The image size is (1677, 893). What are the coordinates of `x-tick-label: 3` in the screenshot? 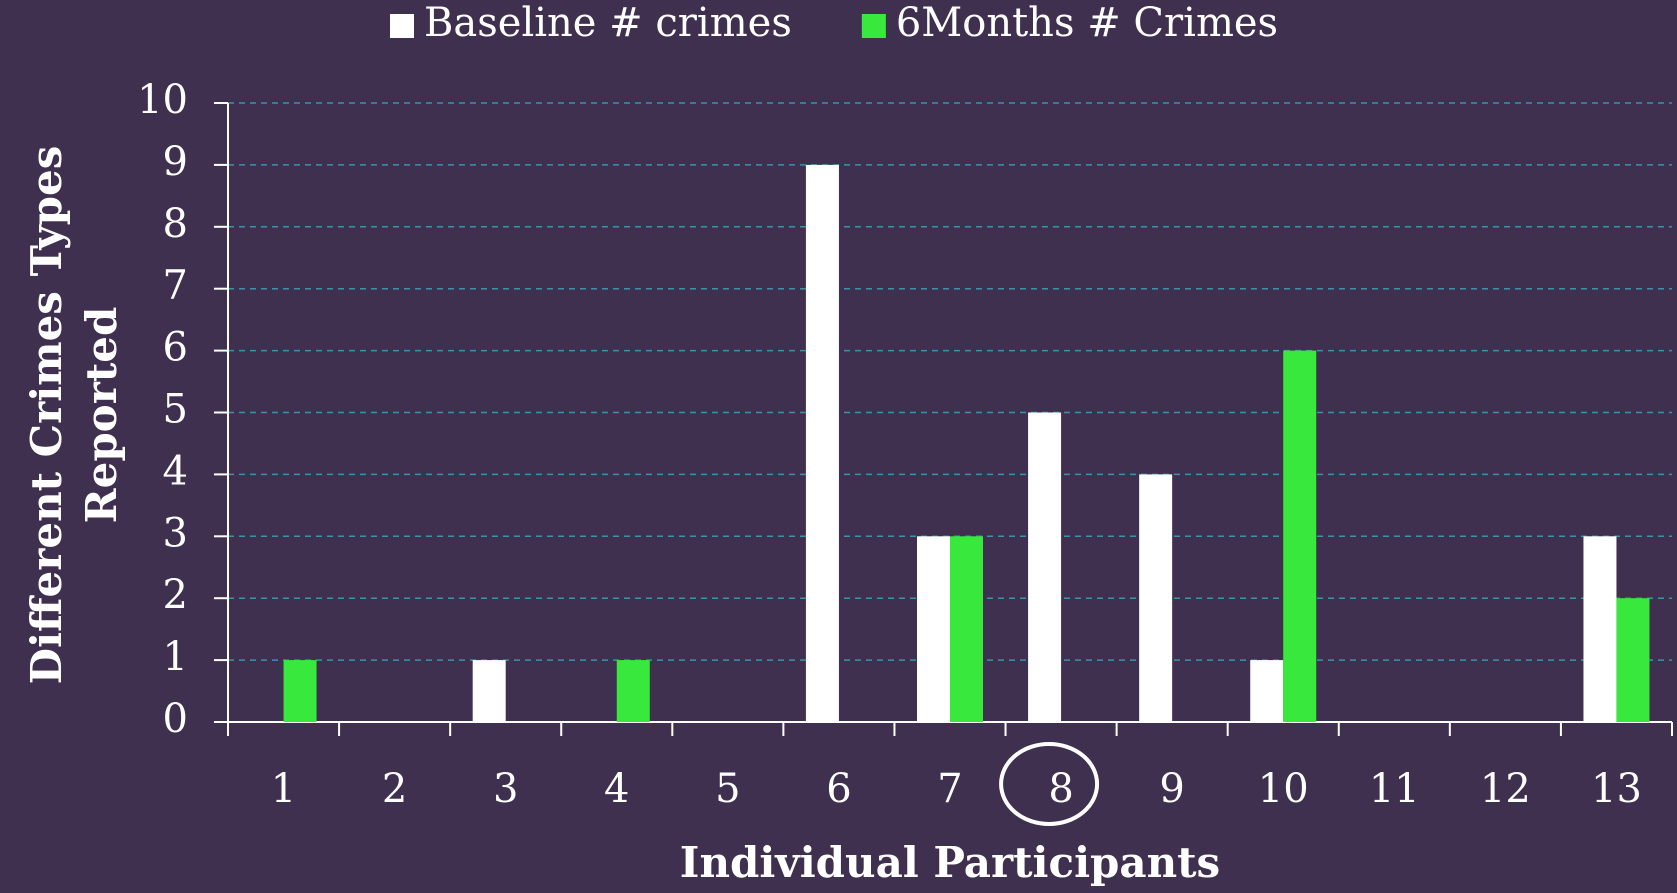 It's located at (505, 789).